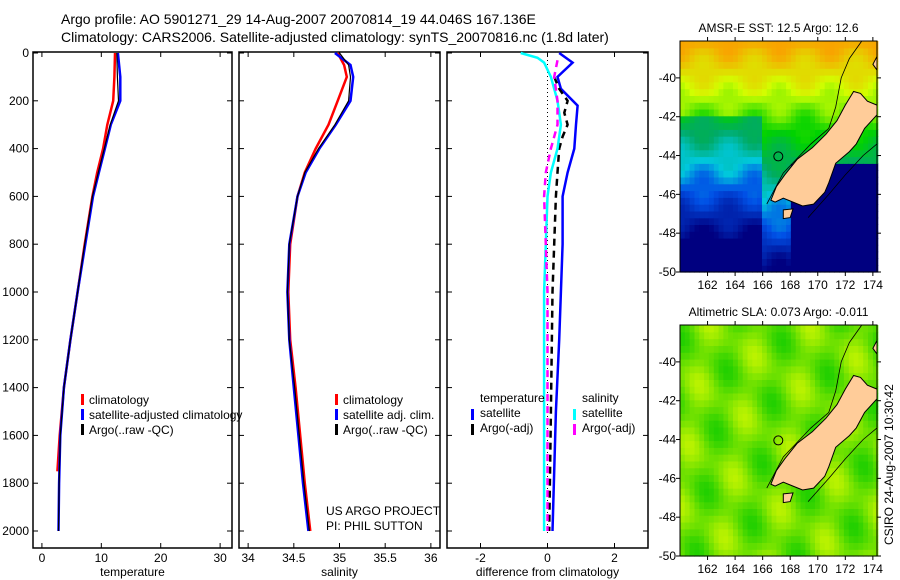  Describe the element at coordinates (778, 156) in the screenshot. I see `map-frame` at that location.